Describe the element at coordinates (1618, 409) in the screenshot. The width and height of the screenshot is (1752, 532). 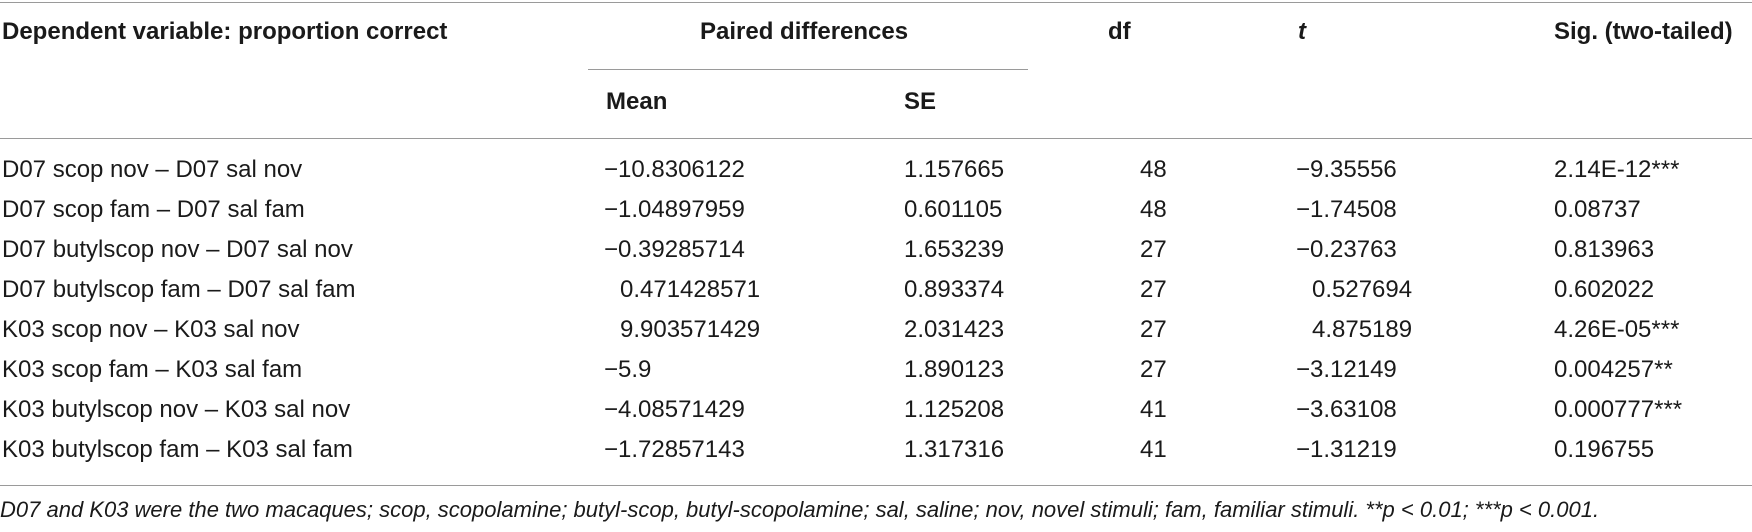
I see `row-sig: 0.000777***` at that location.